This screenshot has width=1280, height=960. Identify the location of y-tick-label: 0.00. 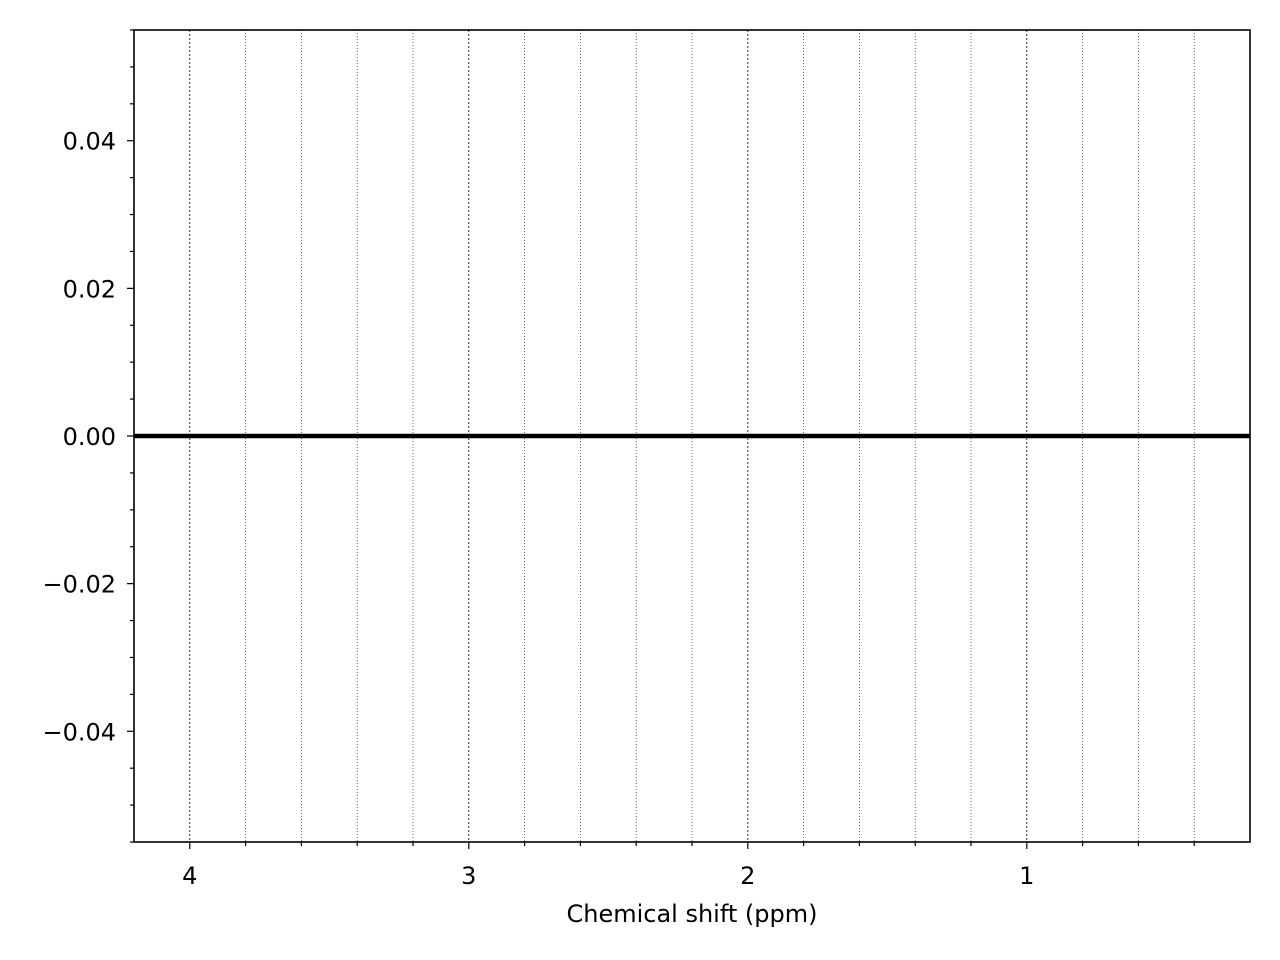
(89, 437).